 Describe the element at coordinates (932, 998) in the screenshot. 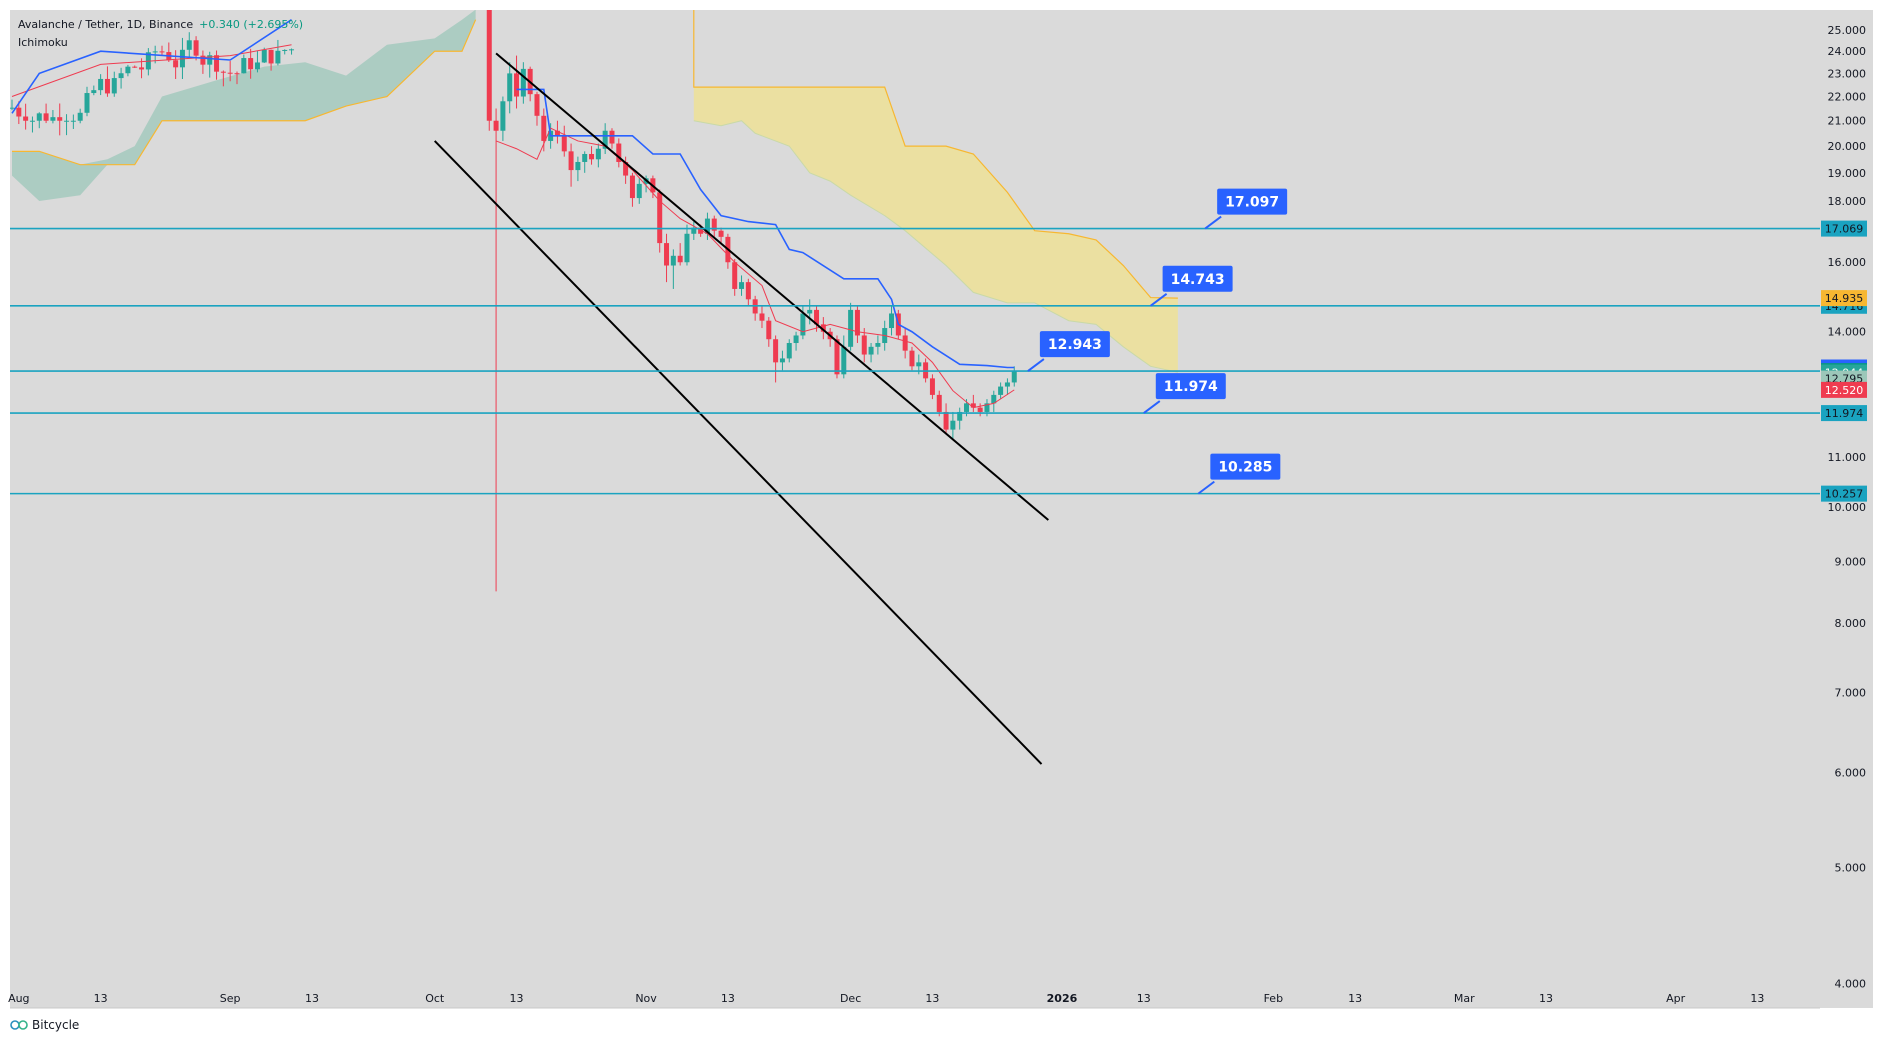

I see `x-tick-label: 13` at that location.